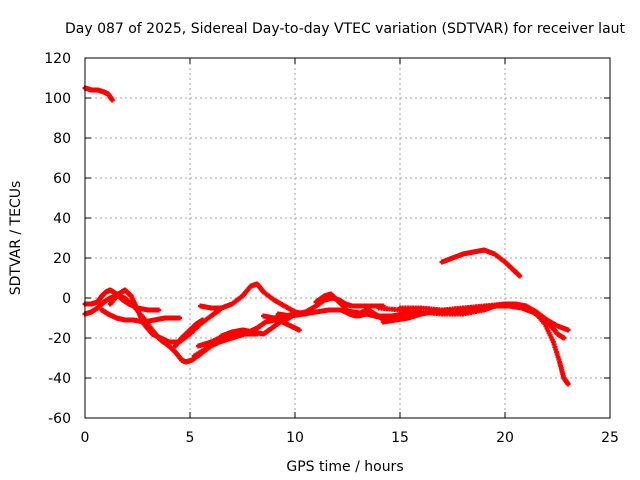 This screenshot has height=480, width=640. I want to click on y-tick-label: -20, so click(59, 339).